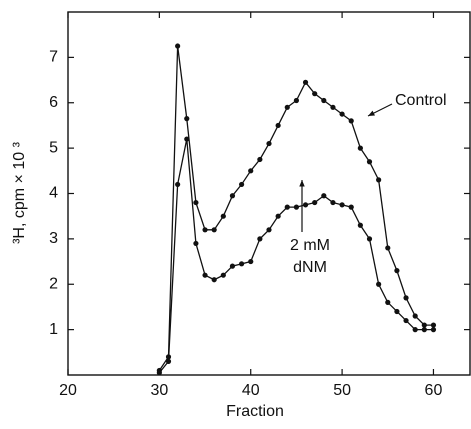 Image resolution: width=471 pixels, height=429 pixels. Describe the element at coordinates (53, 193) in the screenshot. I see `y-tick-label: 4` at that location.